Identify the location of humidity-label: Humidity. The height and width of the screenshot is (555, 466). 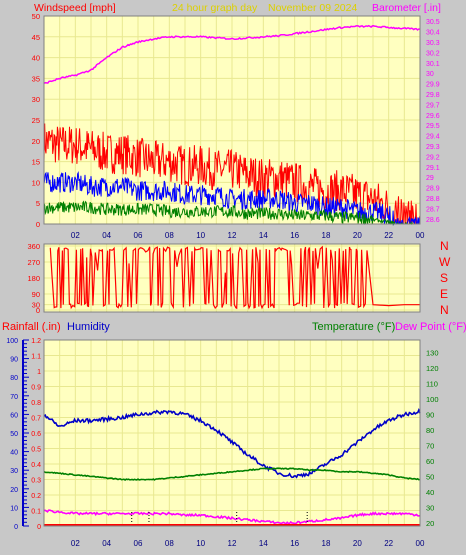
(88, 327).